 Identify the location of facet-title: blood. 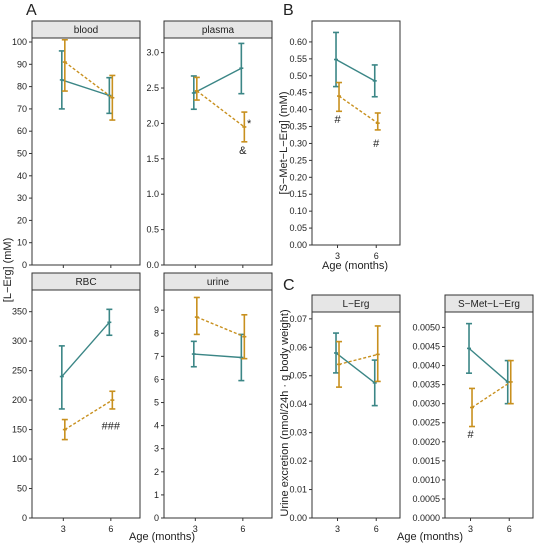
(86, 30).